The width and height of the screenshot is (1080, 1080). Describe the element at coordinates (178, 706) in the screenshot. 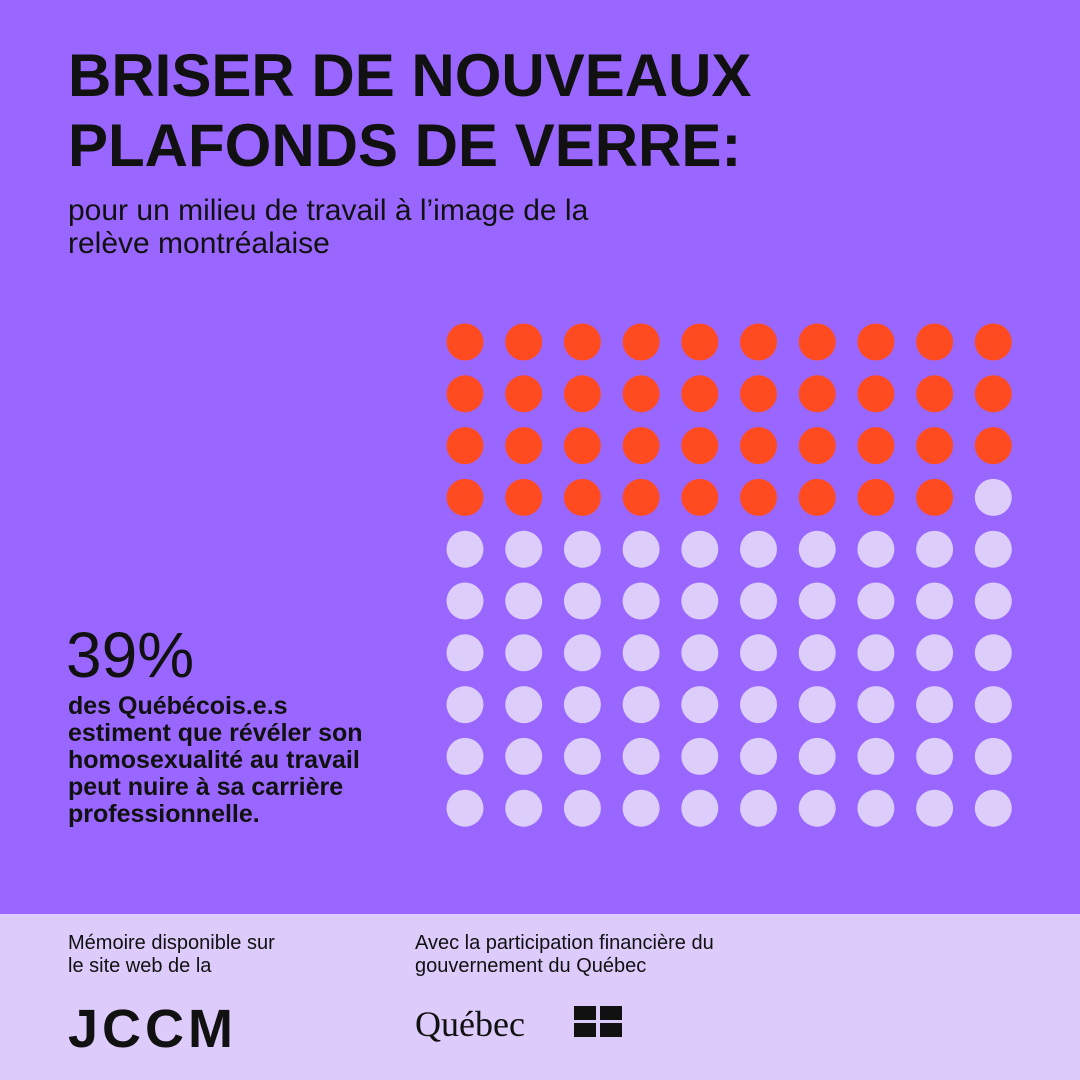

I see `caption-line: des Québécois.e.s` at that location.